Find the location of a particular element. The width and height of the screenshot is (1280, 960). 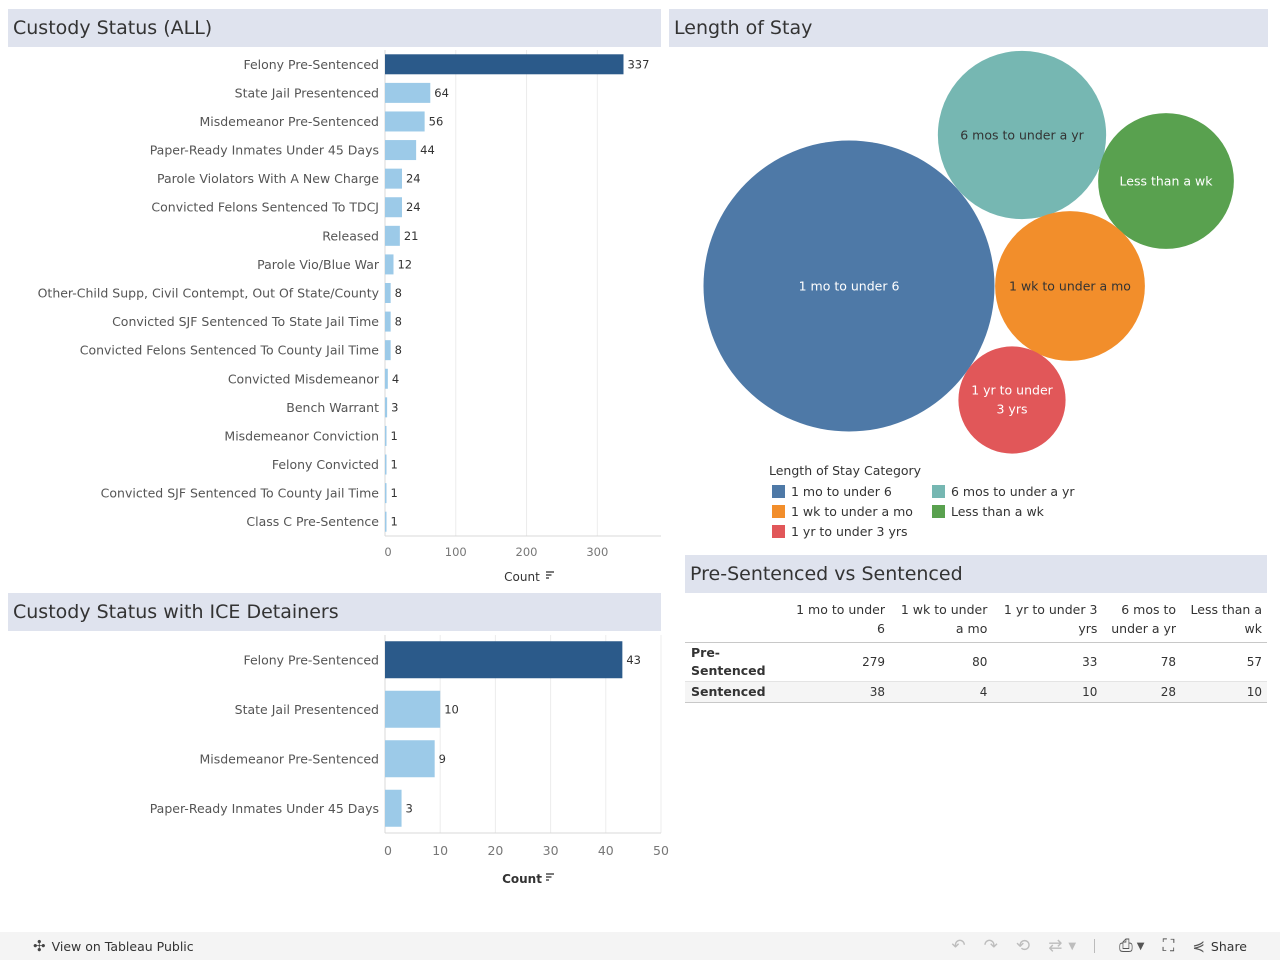

col-header-line: under a yr is located at coordinates (1144, 628).